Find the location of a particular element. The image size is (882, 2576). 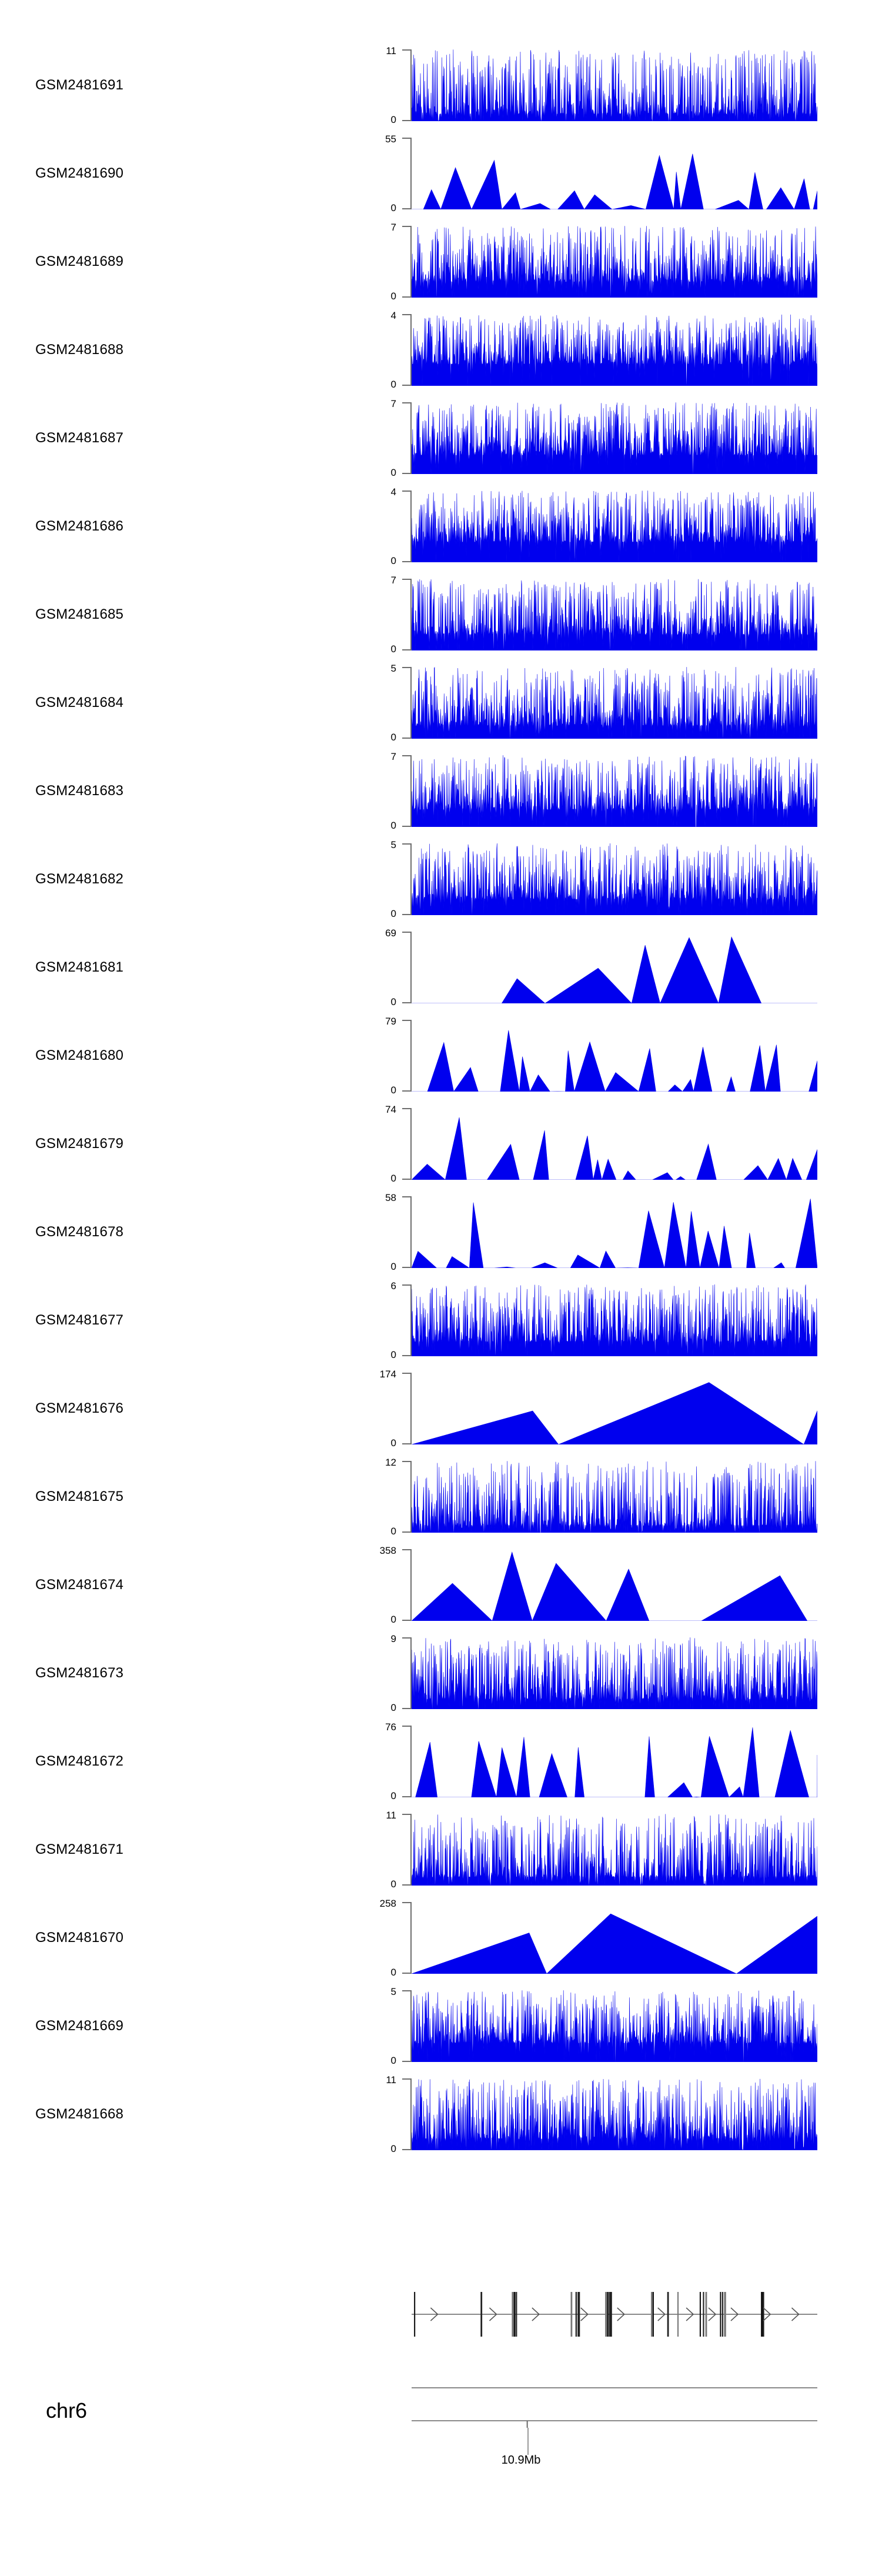

track-row: GSM2481682 5 0 is located at coordinates (441, 879).